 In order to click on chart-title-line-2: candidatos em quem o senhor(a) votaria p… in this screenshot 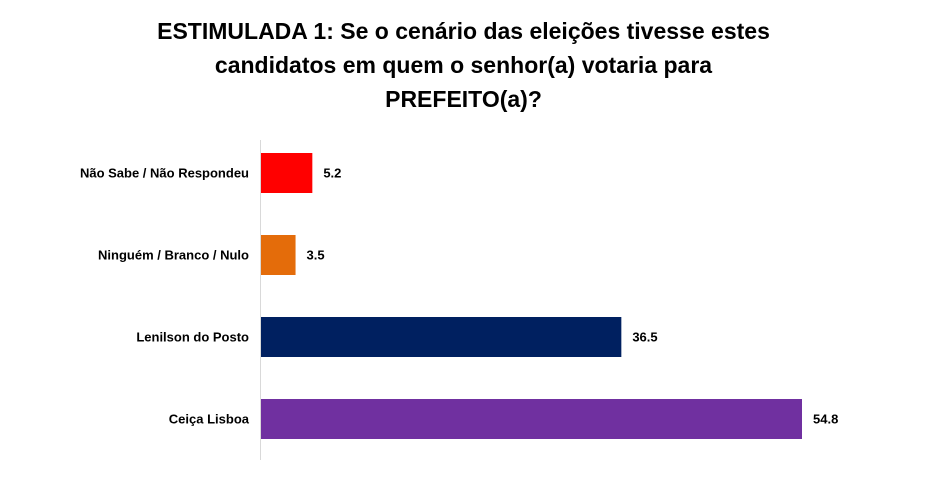, I will do `click(463, 65)`.